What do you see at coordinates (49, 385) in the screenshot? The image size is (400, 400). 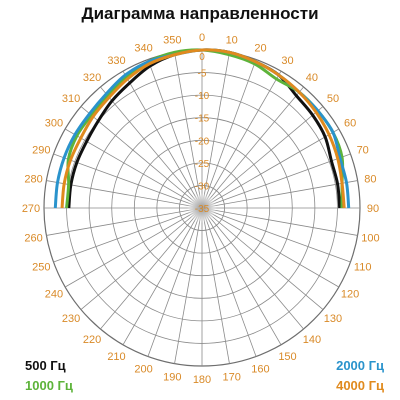 I see `legend-1000-hz: 1000 Гц` at bounding box center [49, 385].